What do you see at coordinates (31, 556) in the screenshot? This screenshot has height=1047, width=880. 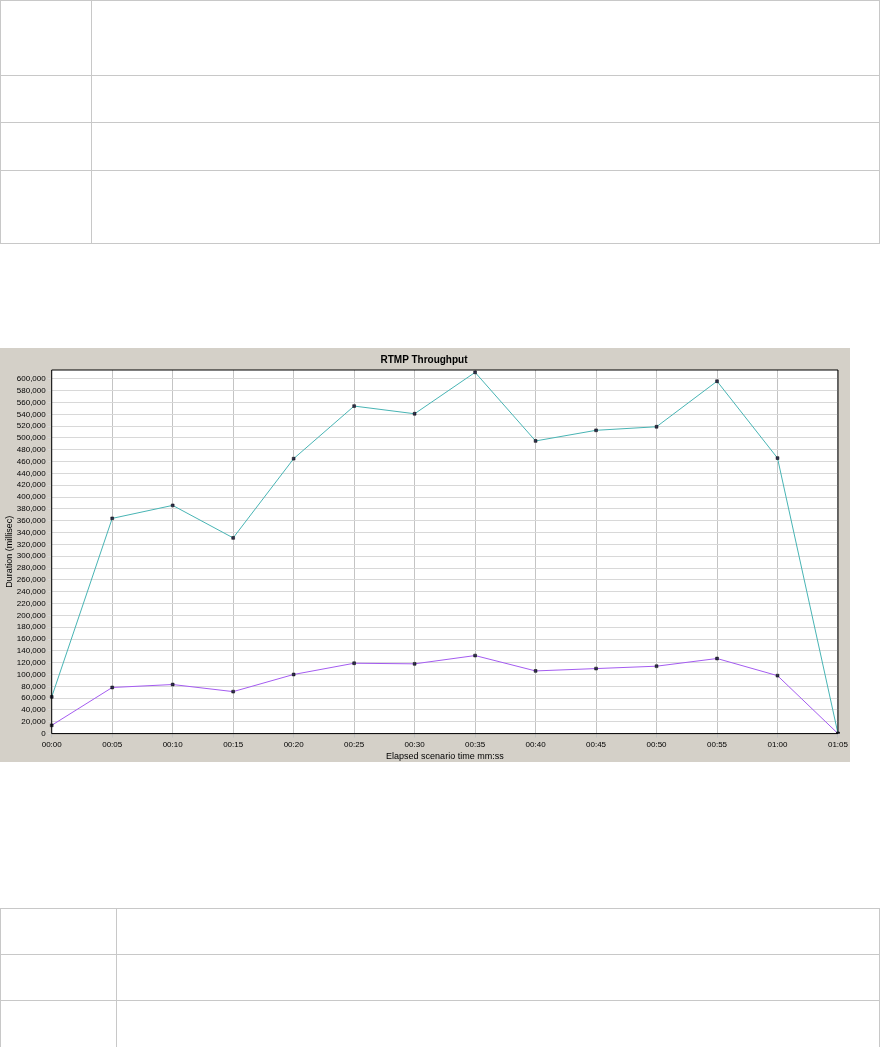 I see `y-tick-label: 300,000` at bounding box center [31, 556].